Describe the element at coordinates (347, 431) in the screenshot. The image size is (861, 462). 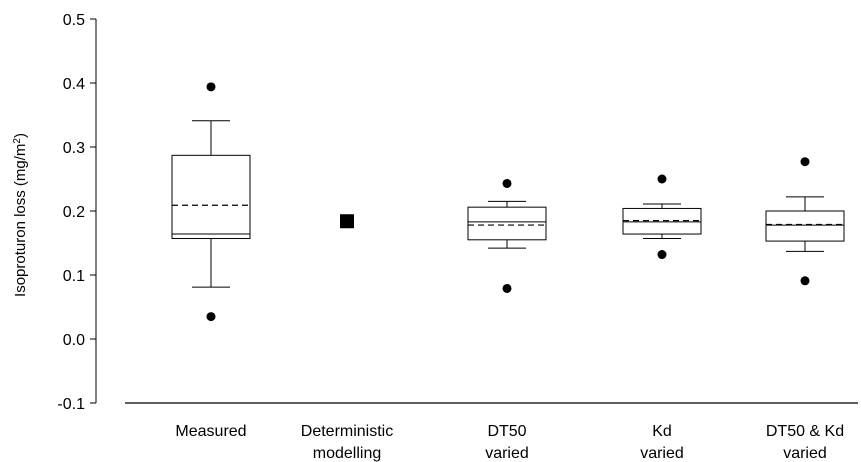
I see `x-category-label: Deterministic` at that location.